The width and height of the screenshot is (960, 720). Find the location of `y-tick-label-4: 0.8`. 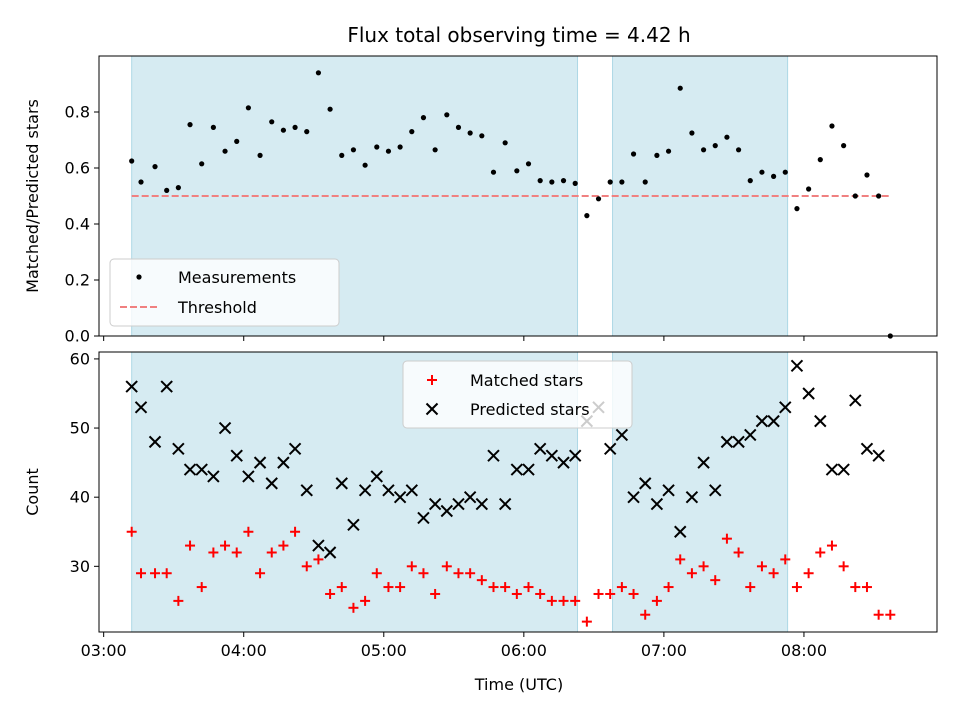

y-tick-label-4: 0.8 is located at coordinates (77, 112).